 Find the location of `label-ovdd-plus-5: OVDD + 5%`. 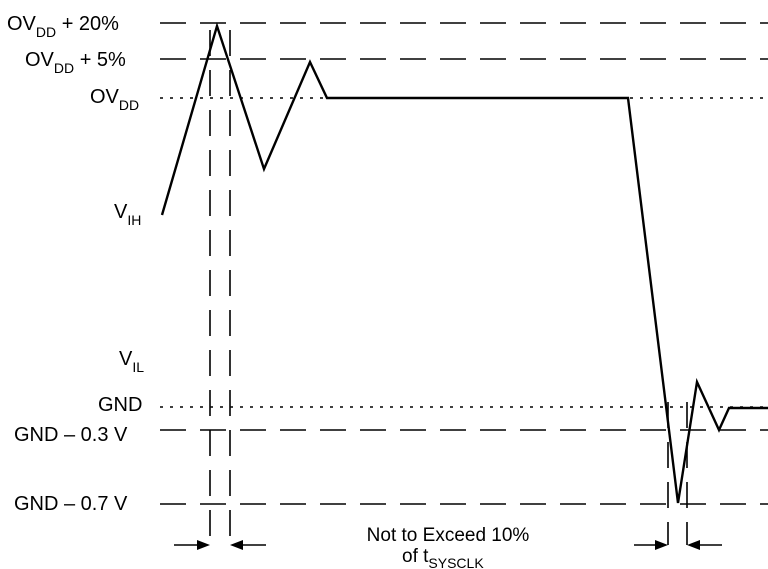

label-ovdd-plus-5: OVDD + 5% is located at coordinates (75, 62).